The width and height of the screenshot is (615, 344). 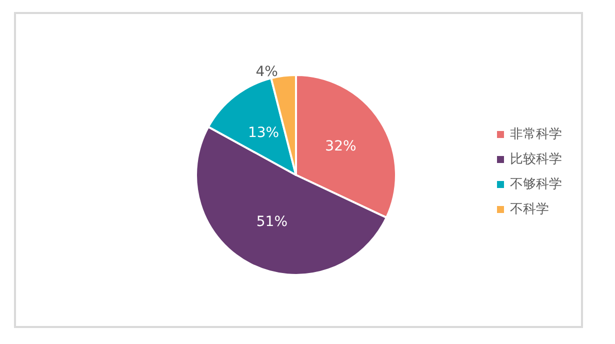 What do you see at coordinates (536, 134) in the screenshot?
I see `legend-label: 非常科学` at bounding box center [536, 134].